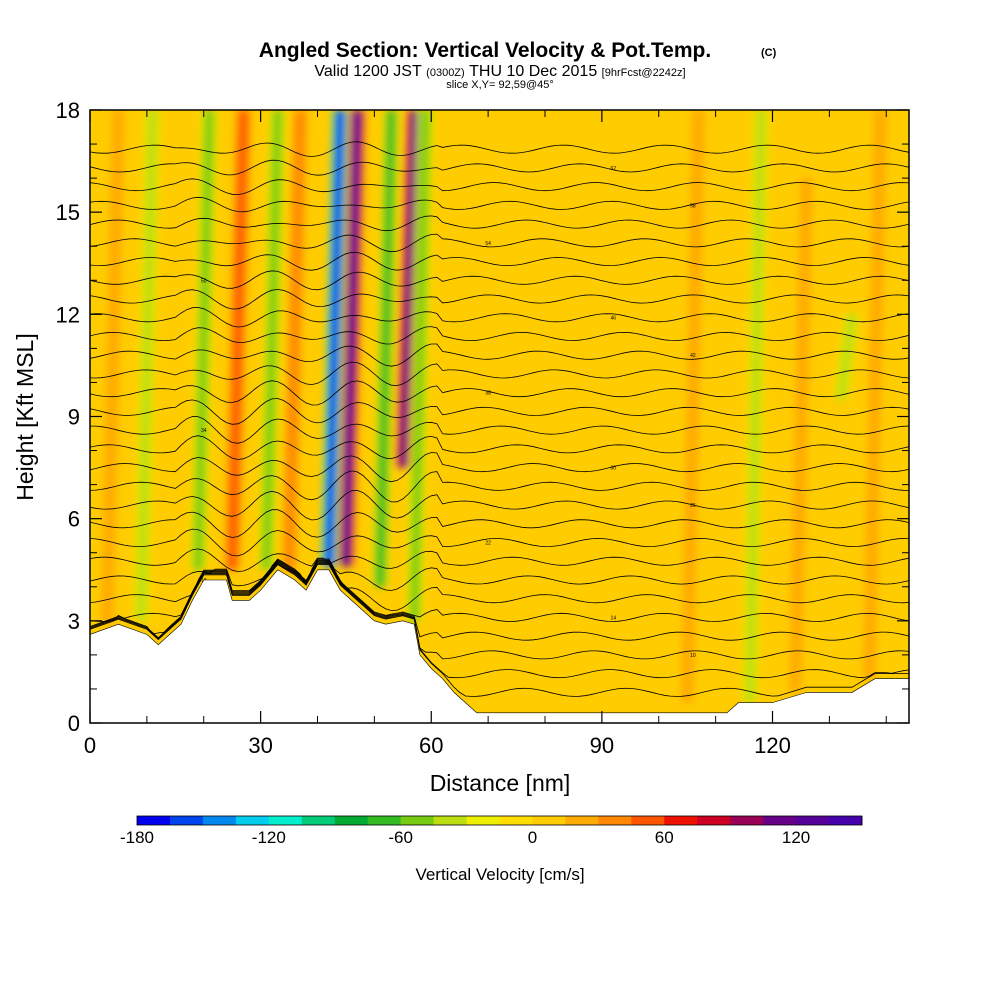 The width and height of the screenshot is (1000, 1000). Describe the element at coordinates (613, 469) in the screenshot. I see `theta-contour-label-5: 30` at that location.